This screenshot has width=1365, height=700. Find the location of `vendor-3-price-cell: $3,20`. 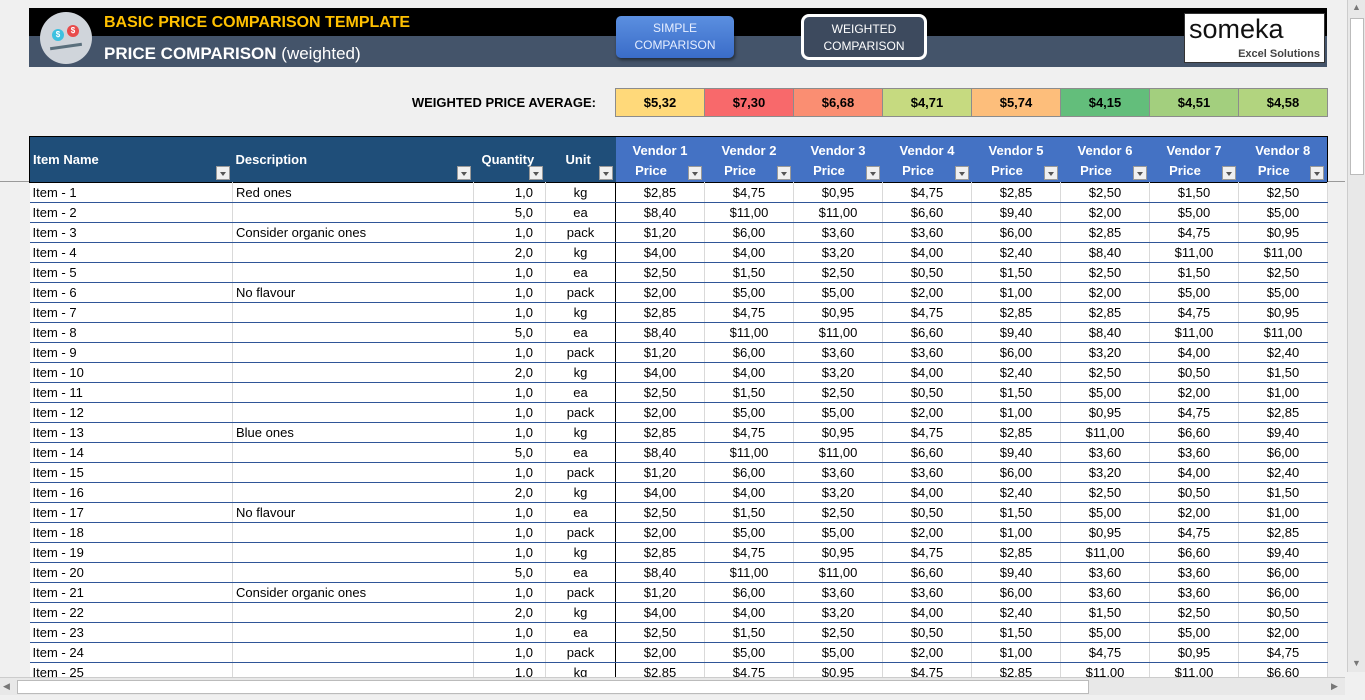

vendor-3-price-cell: $3,20 is located at coordinates (838, 372).